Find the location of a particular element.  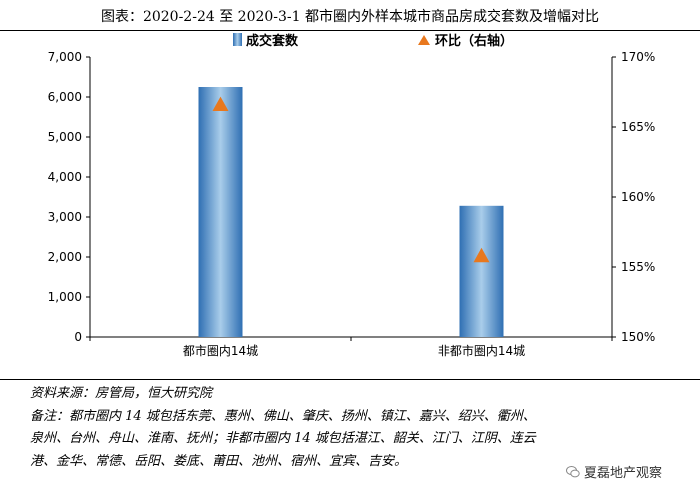

y-left-tick-label: 5,000 is located at coordinates (65, 137).